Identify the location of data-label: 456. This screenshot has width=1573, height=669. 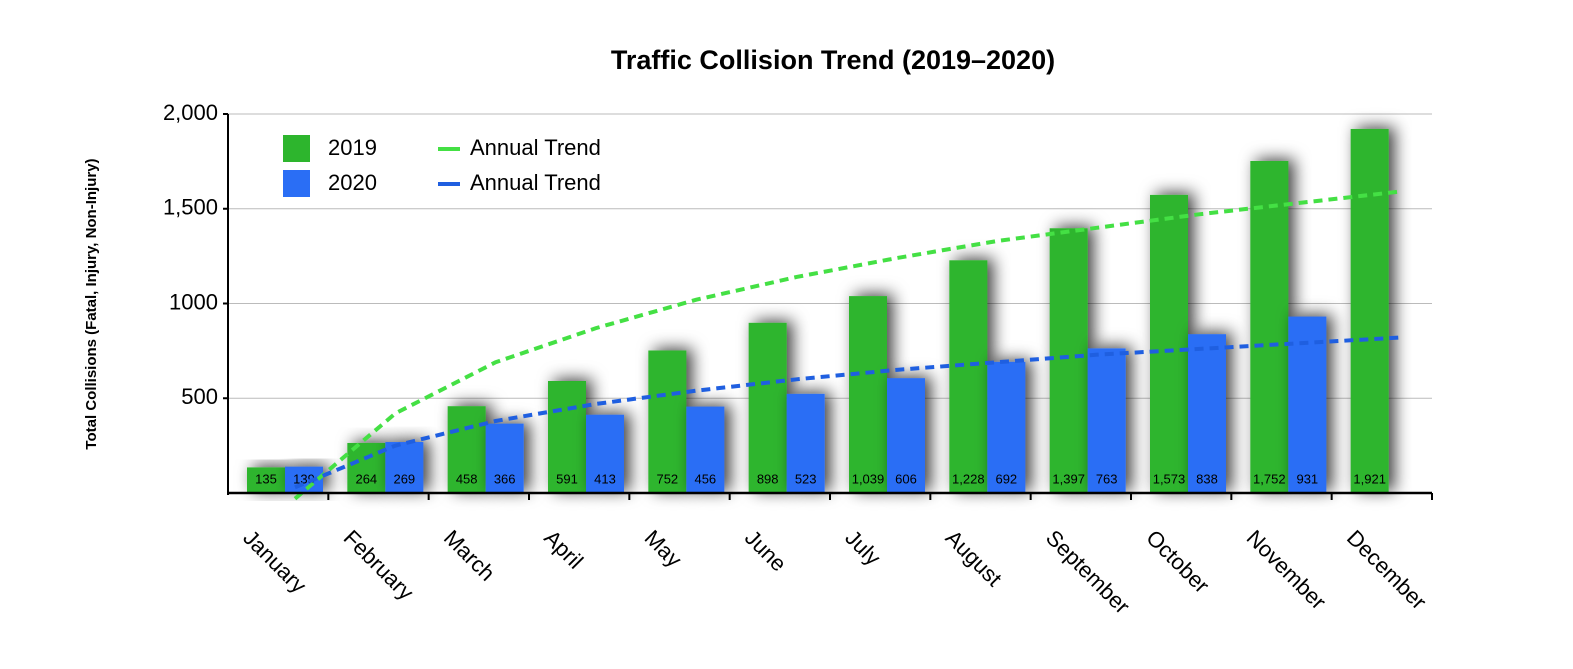
(705, 478).